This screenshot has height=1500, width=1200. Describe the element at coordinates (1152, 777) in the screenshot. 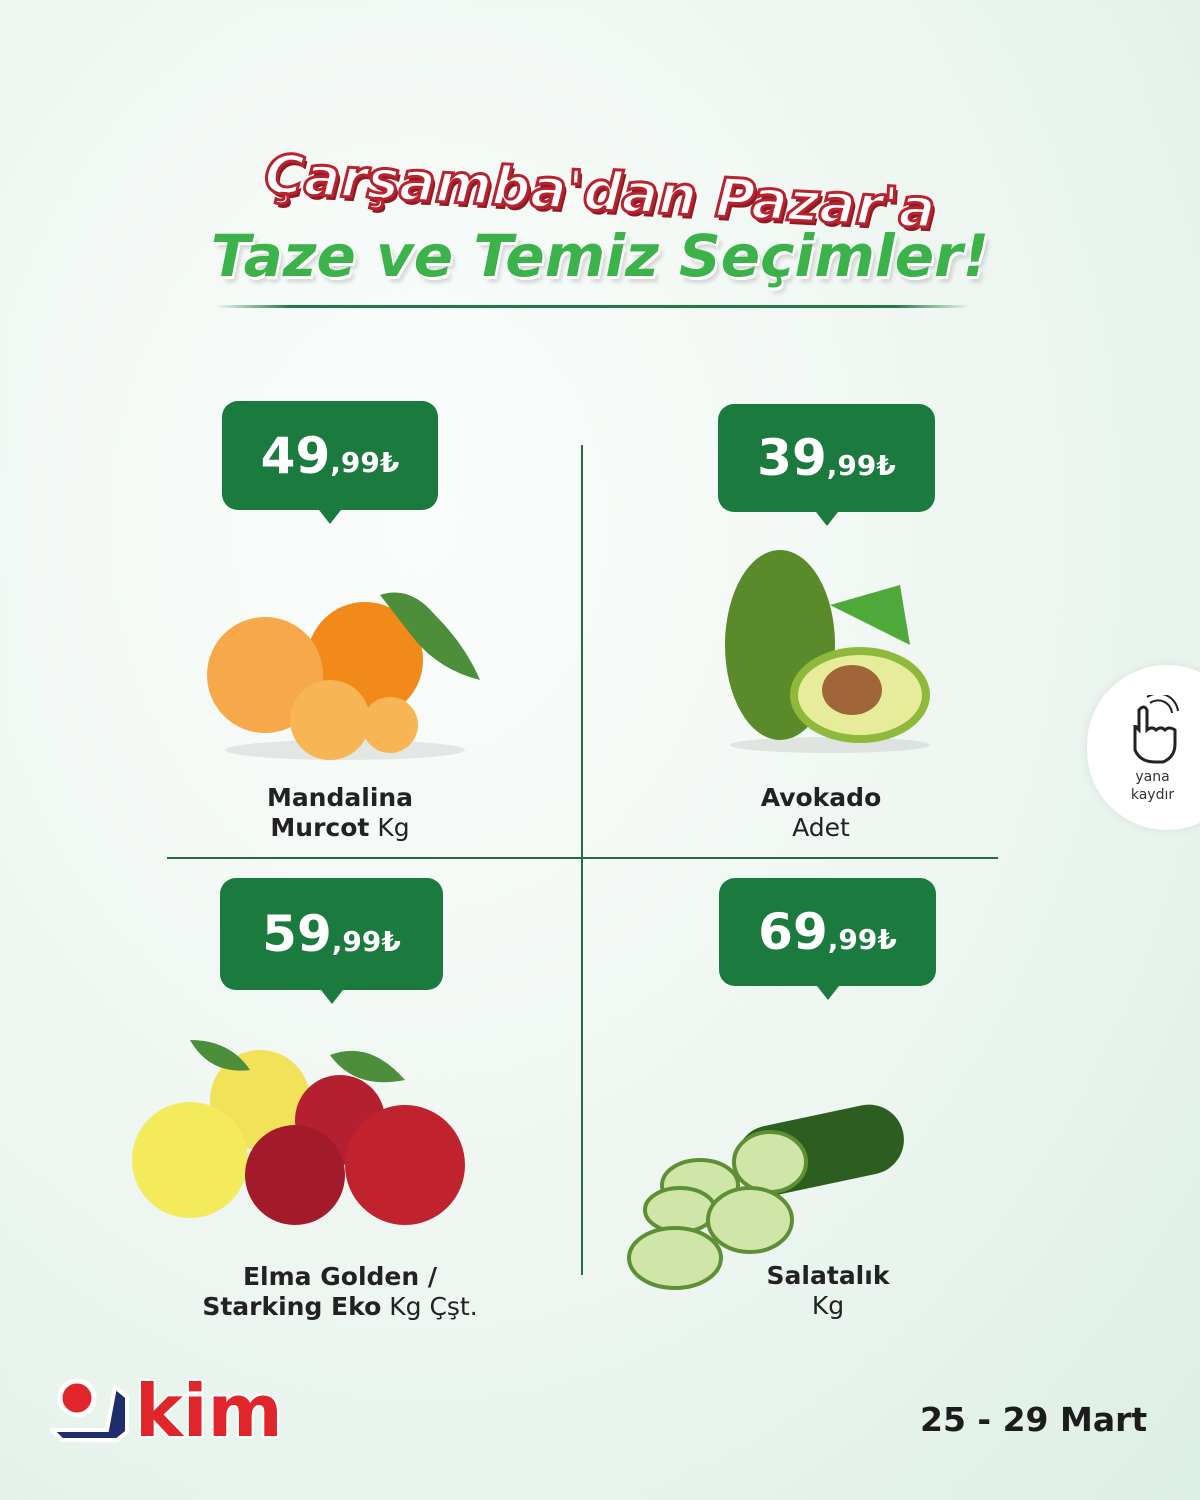

I see `swipe-label-1: yana` at that location.